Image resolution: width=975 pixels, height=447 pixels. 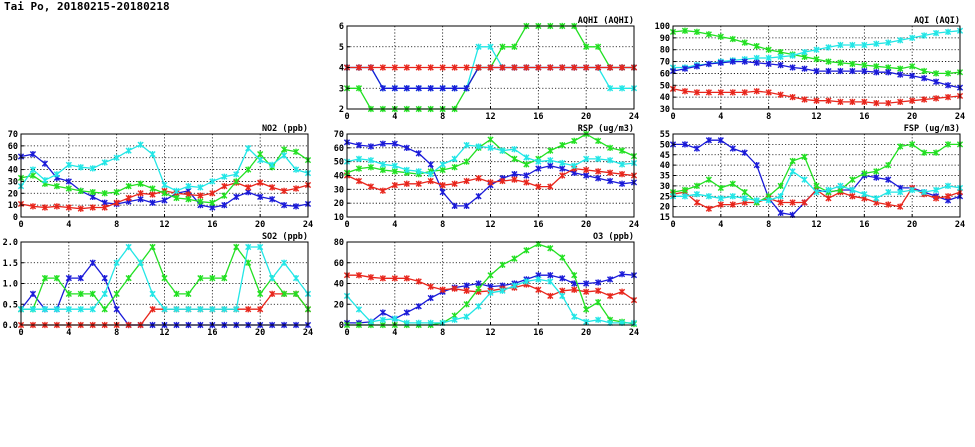 I want to click on chart-so2: 0 4 8 12 16 20 24 0.0 0.5 1.0 1.5 2.0 SO2 (ppb), so click(x=158, y=285).